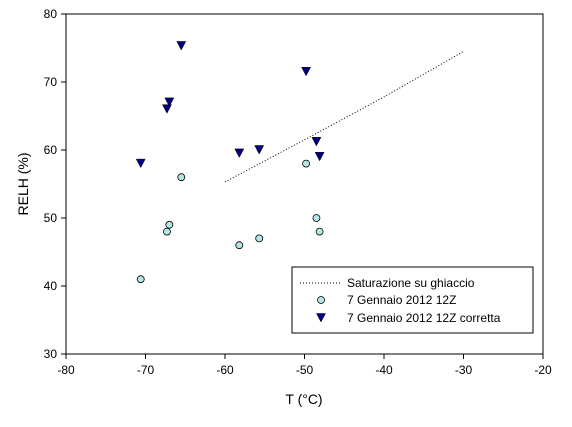  I want to click on y-tick-label: 80, so click(51, 14).